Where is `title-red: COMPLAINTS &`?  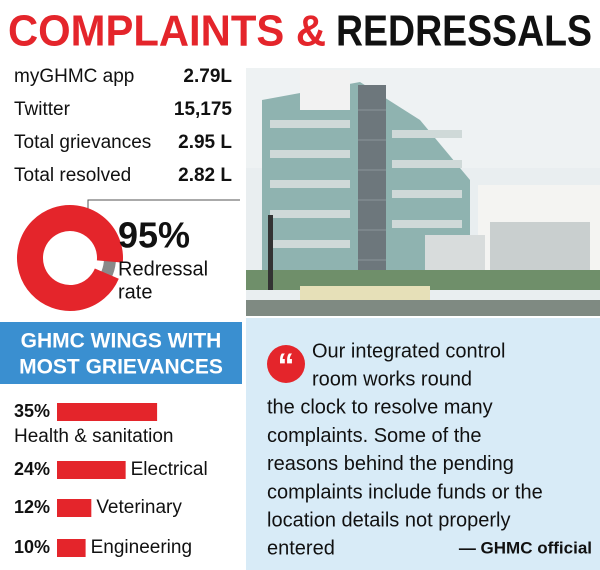 title-red: COMPLAINTS & is located at coordinates (167, 31).